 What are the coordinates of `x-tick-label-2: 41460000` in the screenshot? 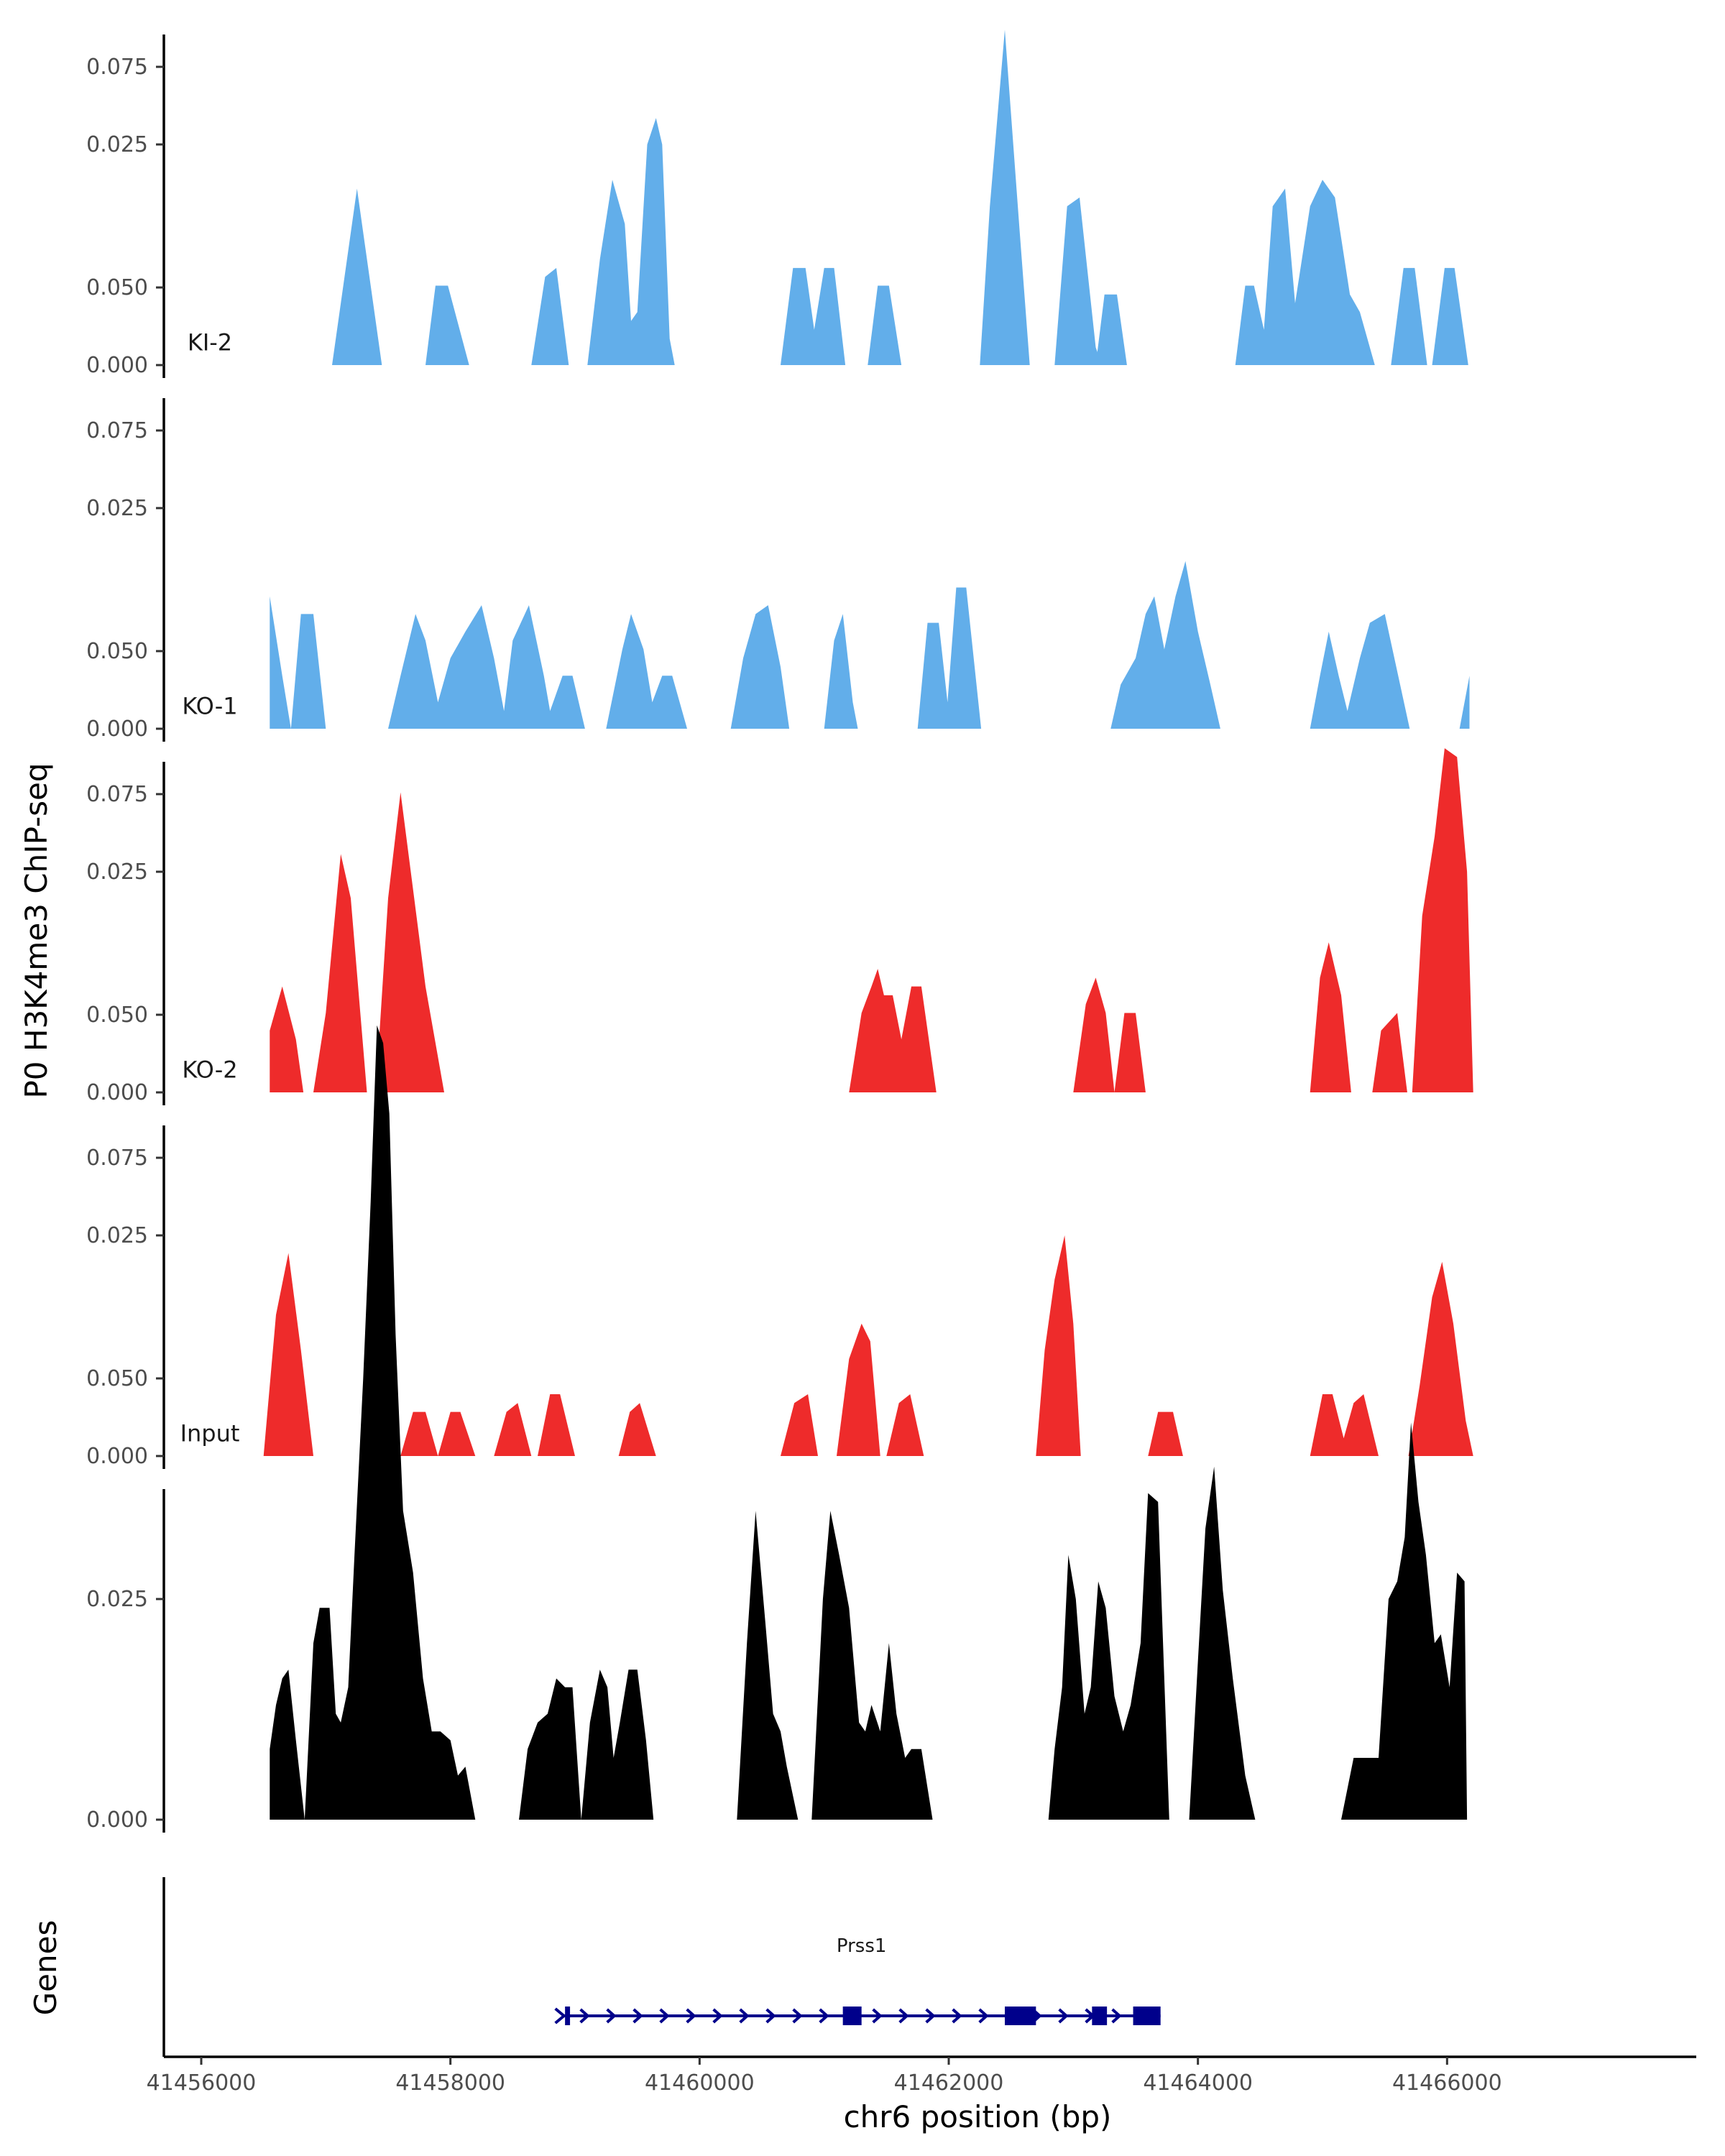 It's located at (700, 2083).